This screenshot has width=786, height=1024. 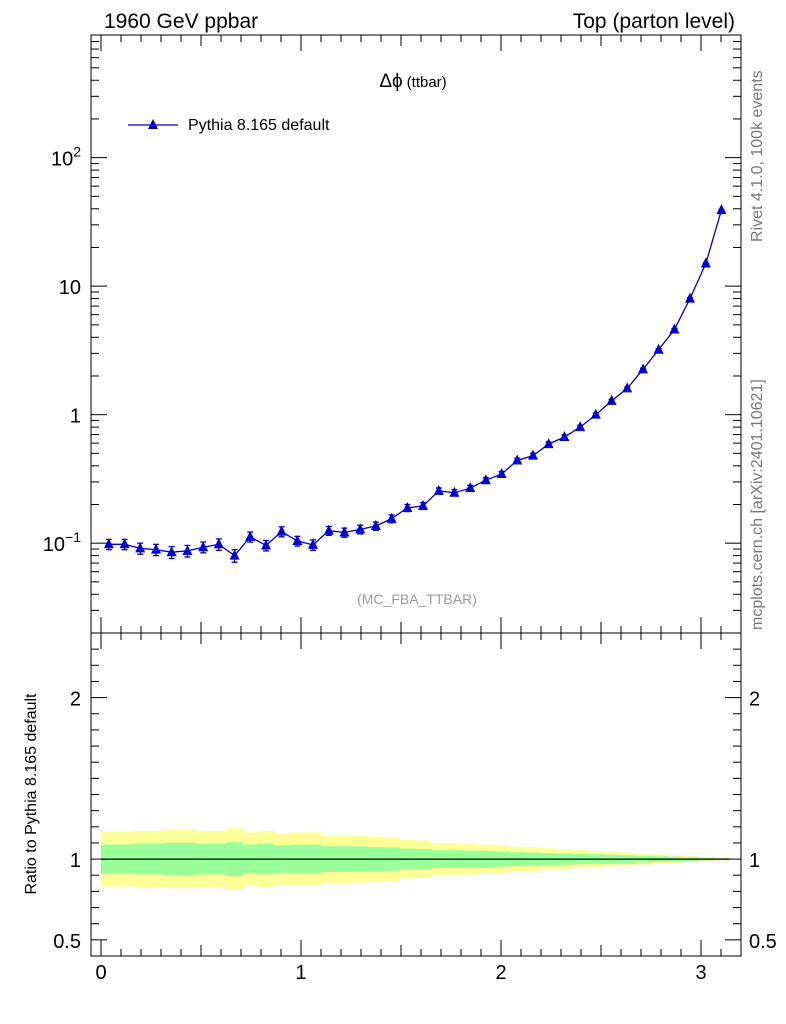 I want to click on mcplots-label: mcplots.cern.ch [arXiv:2401.10621], so click(x=757, y=504).